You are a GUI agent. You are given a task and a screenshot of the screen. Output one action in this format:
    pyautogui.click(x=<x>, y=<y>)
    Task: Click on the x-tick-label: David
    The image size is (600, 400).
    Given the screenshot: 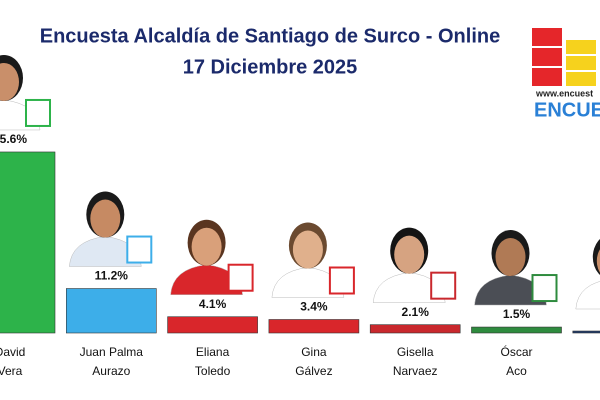 What is the action you would take?
    pyautogui.click(x=12, y=352)
    